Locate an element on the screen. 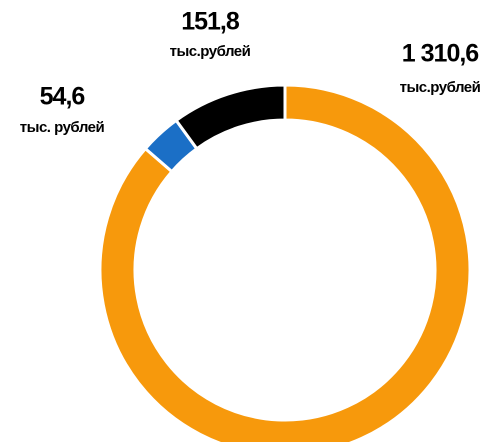 Image resolution: width=490 pixels, height=442 pixels. donut-segment is located at coordinates (230, 117).